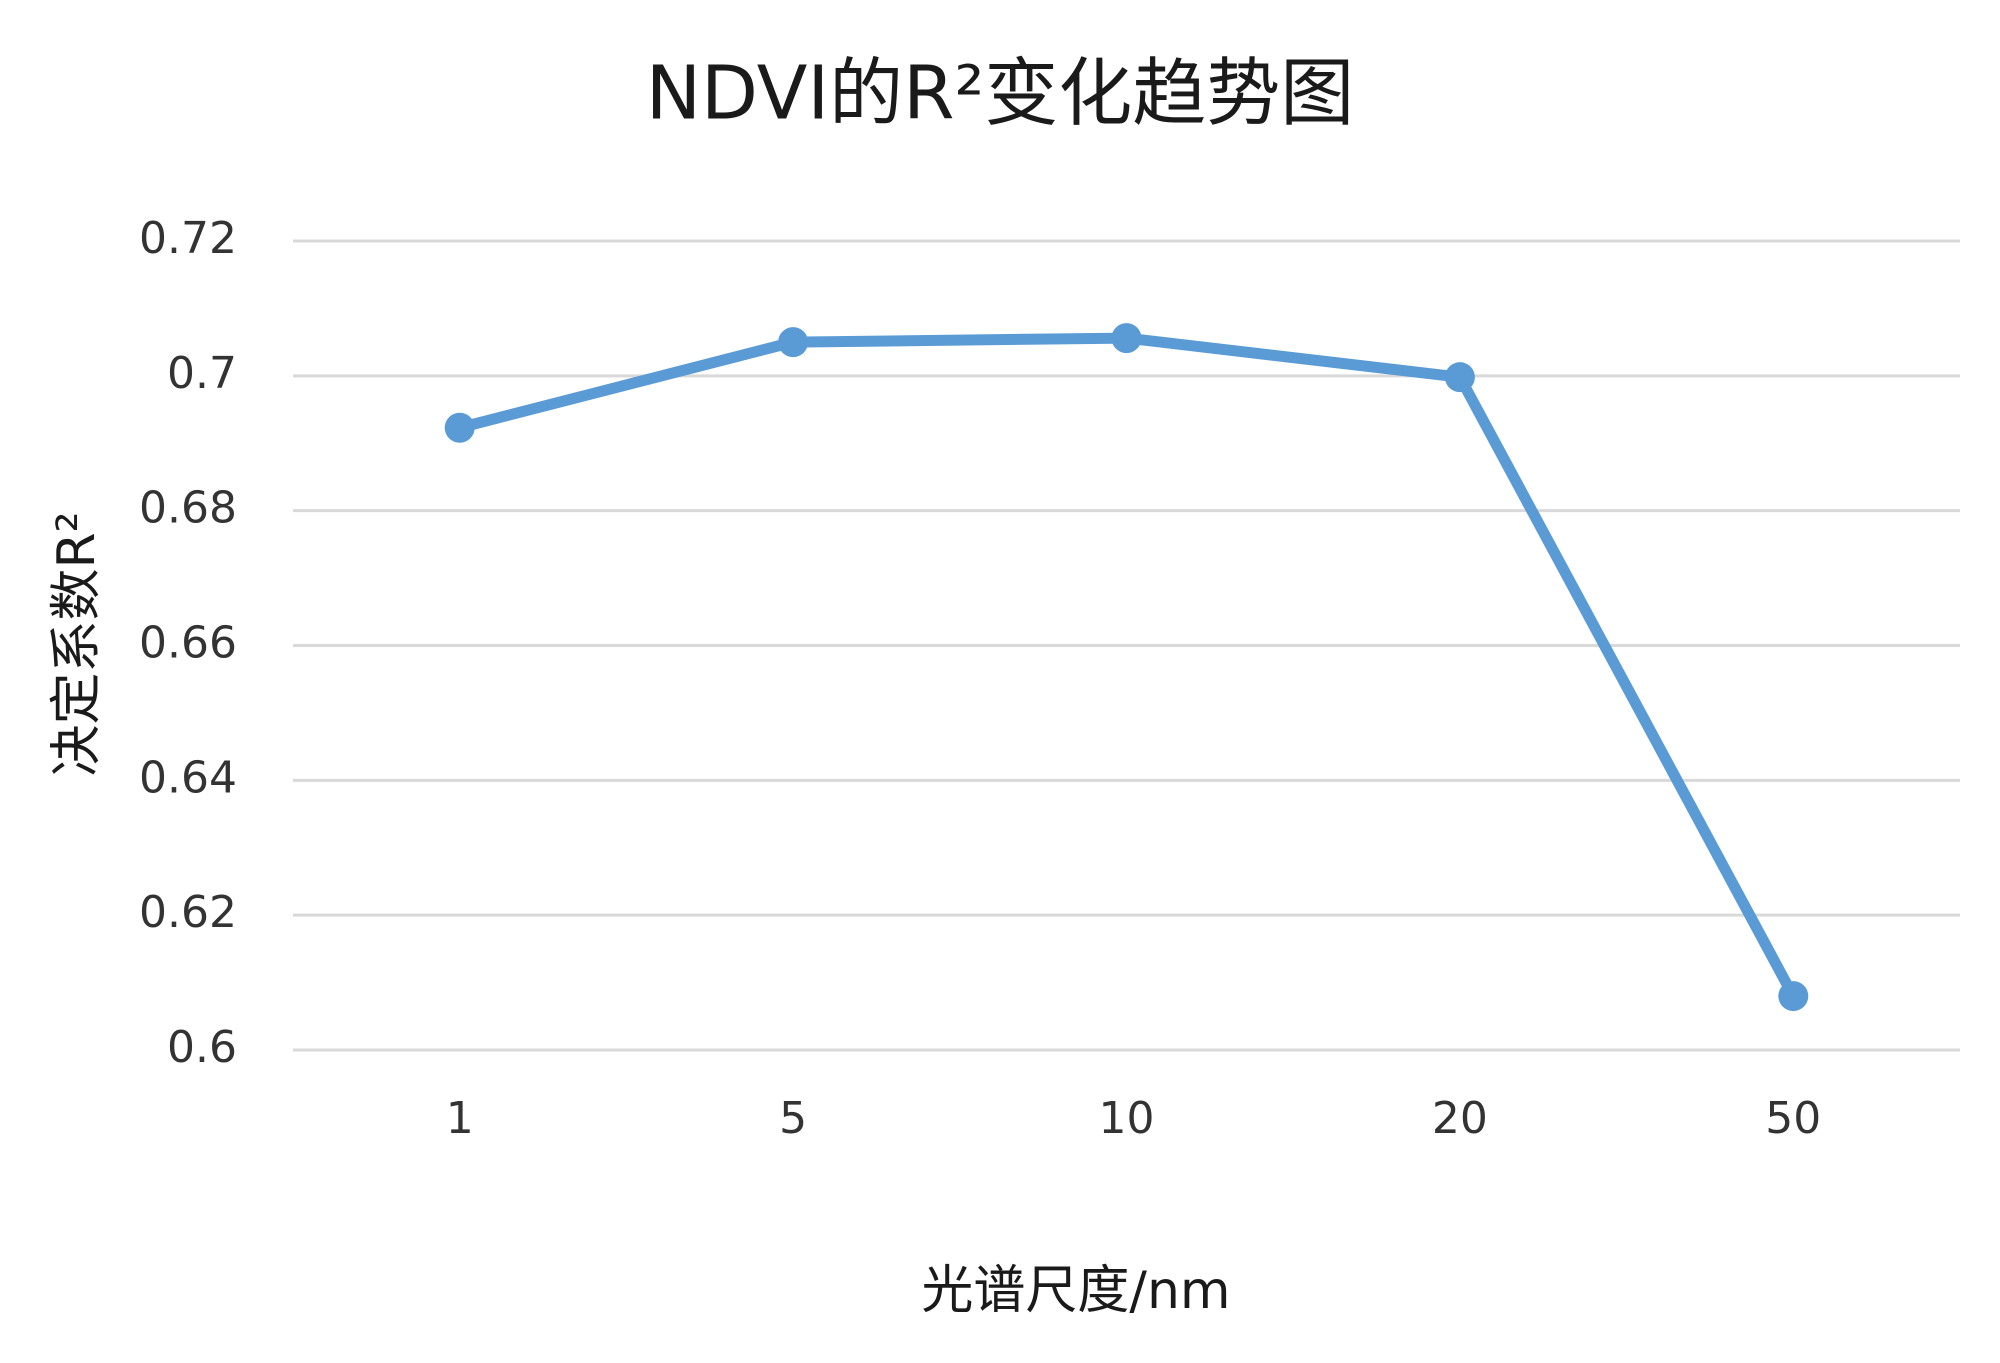 Image resolution: width=2000 pixels, height=1363 pixels. What do you see at coordinates (1127, 1118) in the screenshot?
I see `x-tick-label: 10` at bounding box center [1127, 1118].